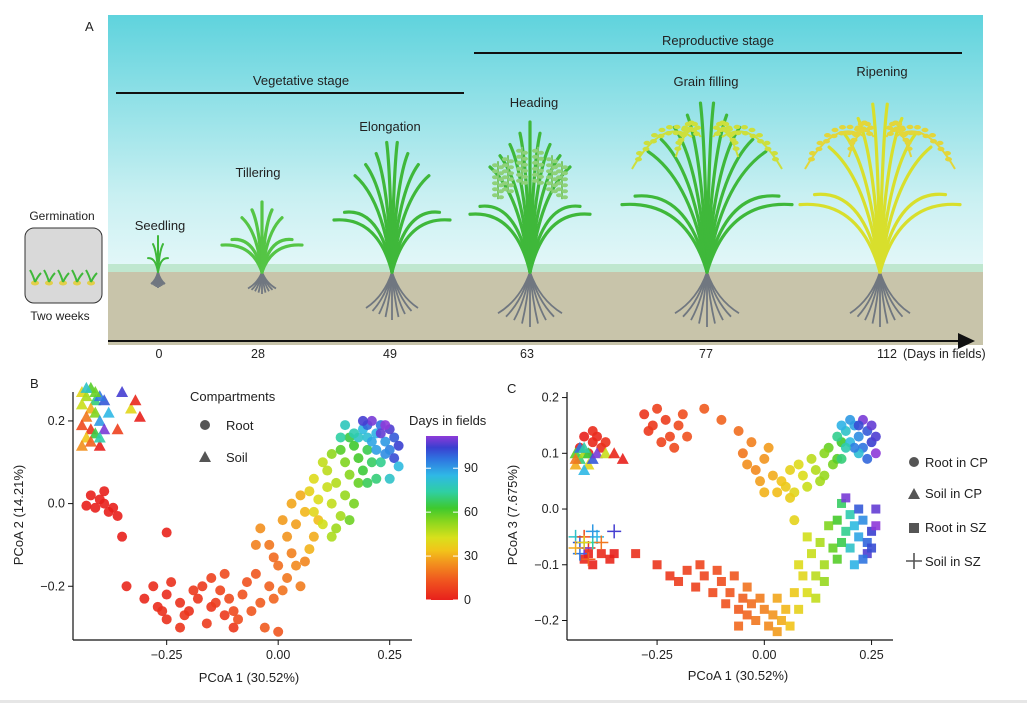 The image size is (1027, 703). What do you see at coordinates (160, 225) in the screenshot?
I see `stage-label-seedling: Seedling` at bounding box center [160, 225].